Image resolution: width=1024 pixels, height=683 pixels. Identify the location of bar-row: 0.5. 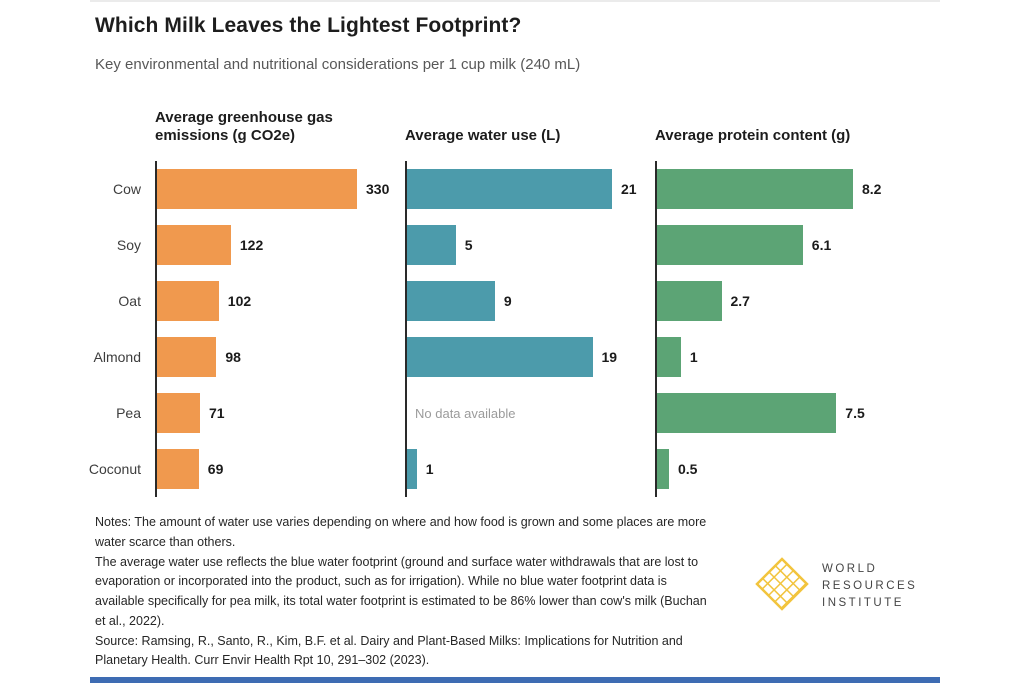
(806, 469).